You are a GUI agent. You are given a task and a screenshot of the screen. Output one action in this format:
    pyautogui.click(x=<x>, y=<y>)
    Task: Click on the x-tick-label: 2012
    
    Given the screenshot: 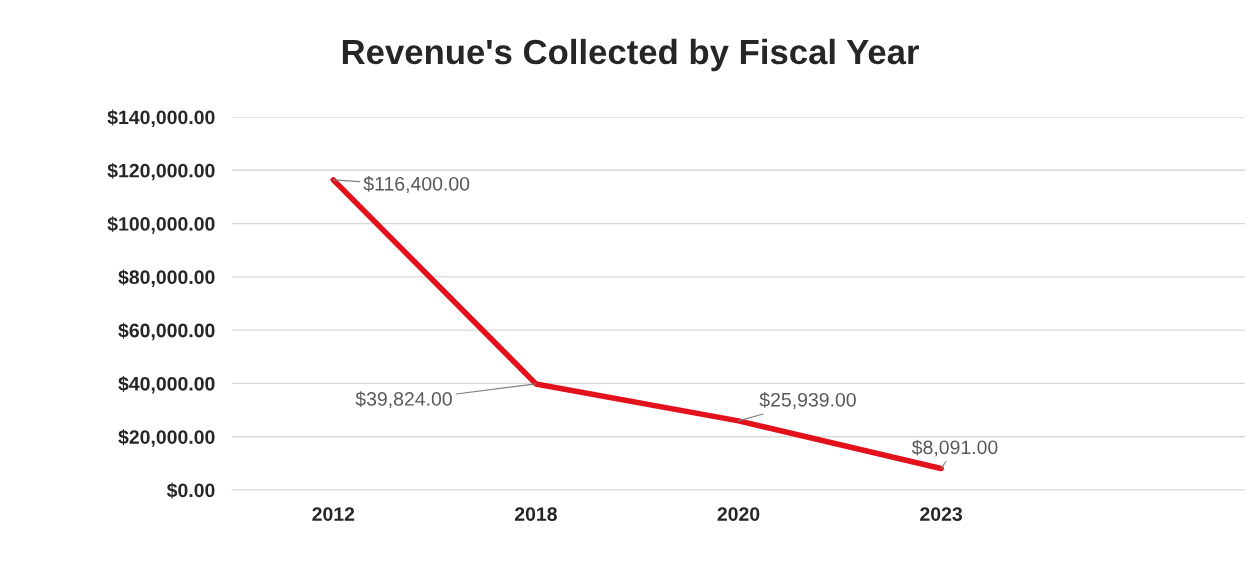 What is the action you would take?
    pyautogui.click(x=333, y=514)
    